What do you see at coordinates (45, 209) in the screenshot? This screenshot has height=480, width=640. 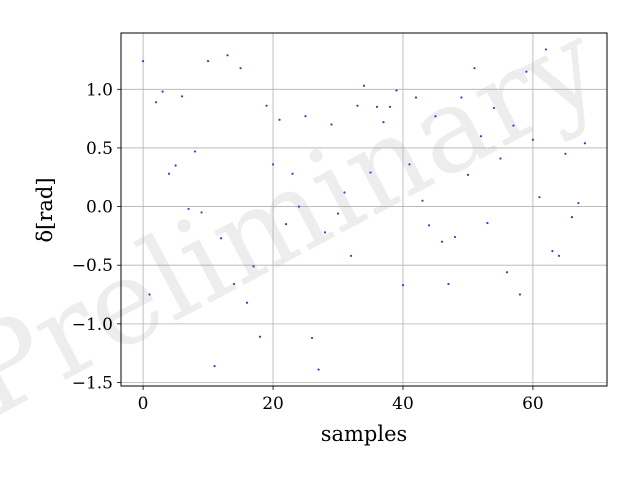 I see `y-axis-label: δ[rad]` at bounding box center [45, 209].